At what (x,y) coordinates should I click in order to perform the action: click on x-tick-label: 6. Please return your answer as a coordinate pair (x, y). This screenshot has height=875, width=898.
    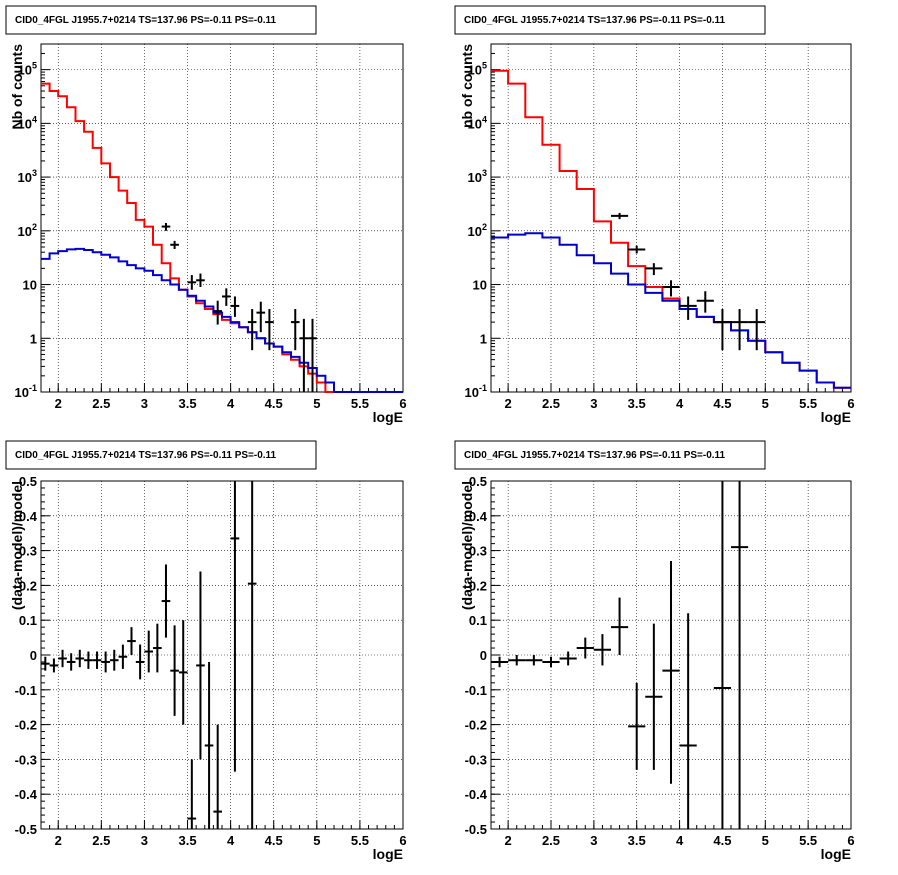
    Looking at the image, I should click on (850, 403).